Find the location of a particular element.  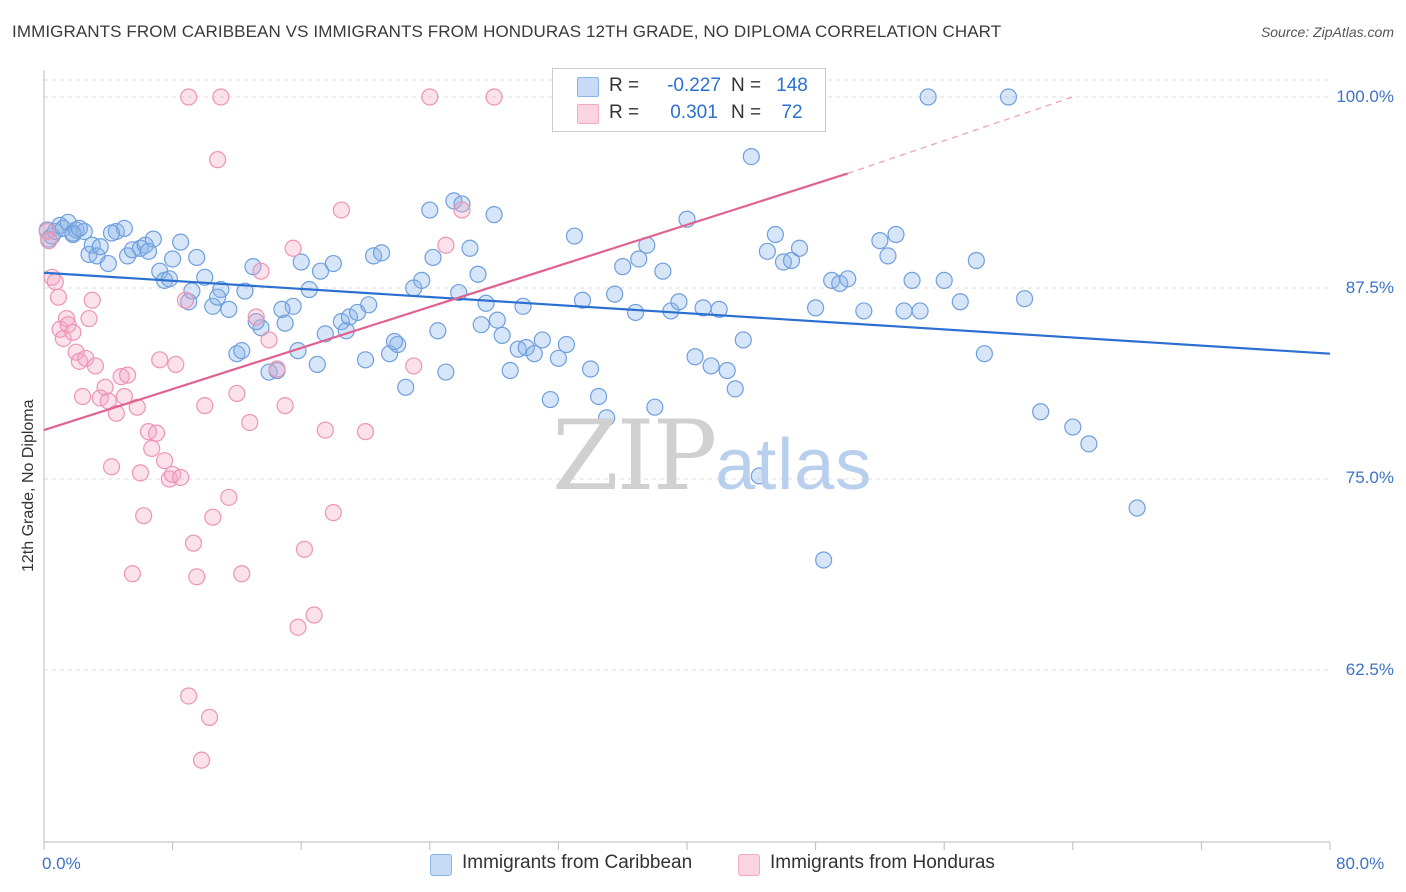

watermark: ZIPatlas is located at coordinates (712, 456).